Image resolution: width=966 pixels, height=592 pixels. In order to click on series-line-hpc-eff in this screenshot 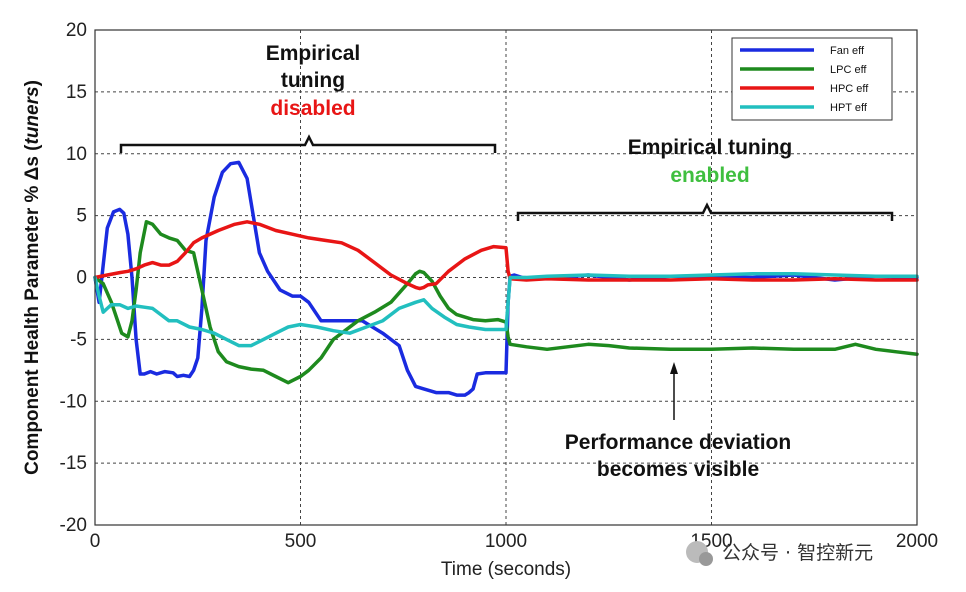, I will do `click(506, 255)`.